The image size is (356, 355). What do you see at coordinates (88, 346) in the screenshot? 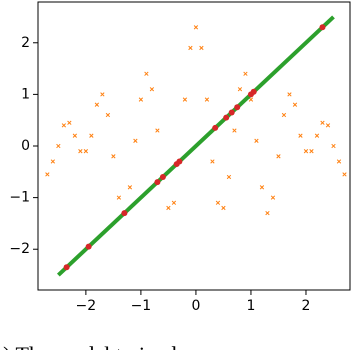
I see `caption: (c) The model trained` at bounding box center [88, 346].